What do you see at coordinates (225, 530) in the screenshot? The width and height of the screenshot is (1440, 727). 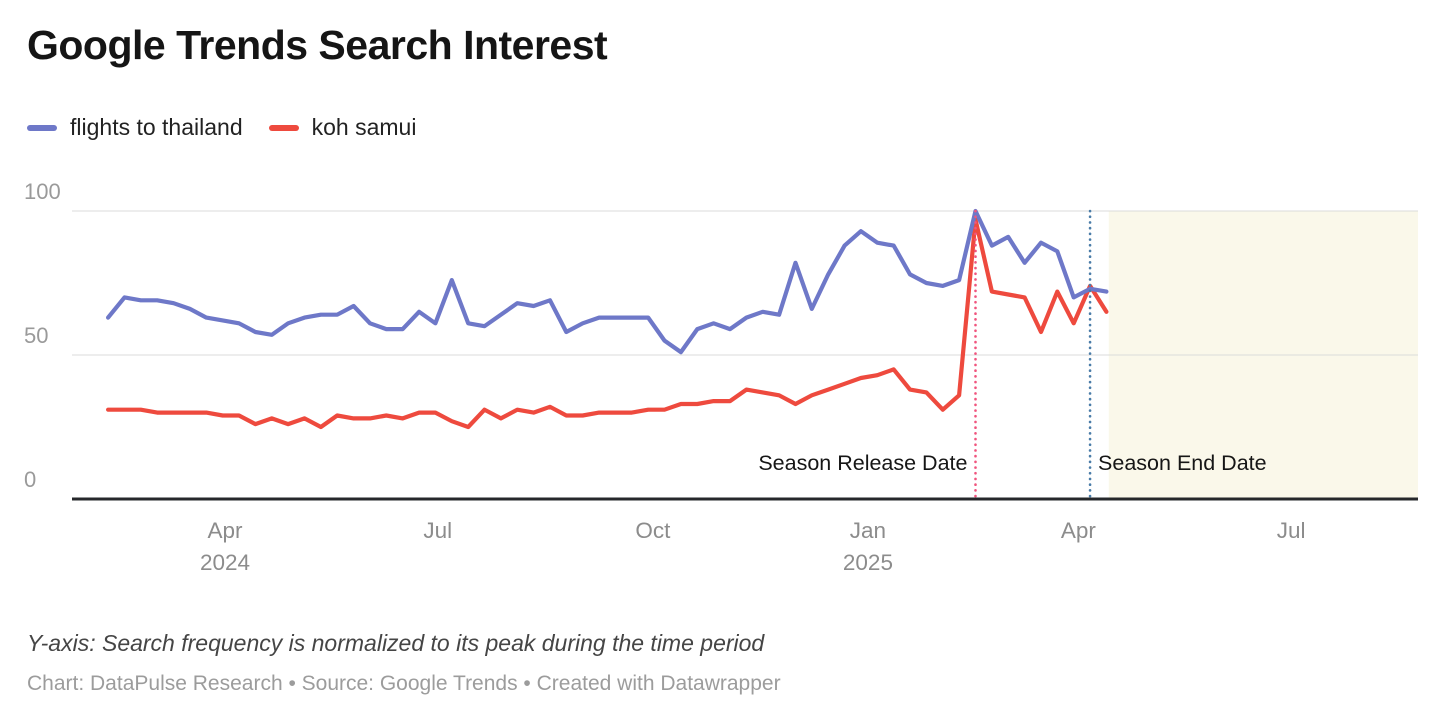 I see `x-tick-apr-2024-04-01: Apr` at bounding box center [225, 530].